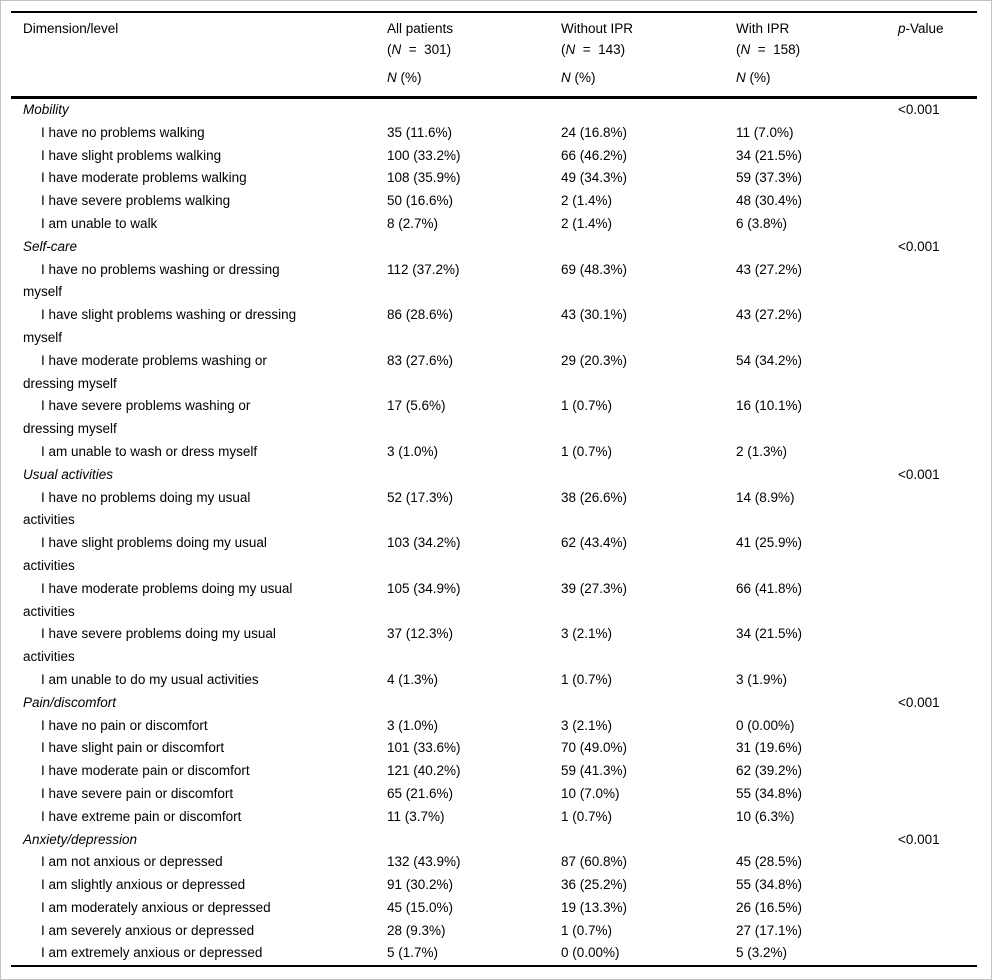 Image resolution: width=992 pixels, height=980 pixels. Describe the element at coordinates (817, 955) in the screenshot. I see `with-ipr-value: 5 (3.2%)` at that location.